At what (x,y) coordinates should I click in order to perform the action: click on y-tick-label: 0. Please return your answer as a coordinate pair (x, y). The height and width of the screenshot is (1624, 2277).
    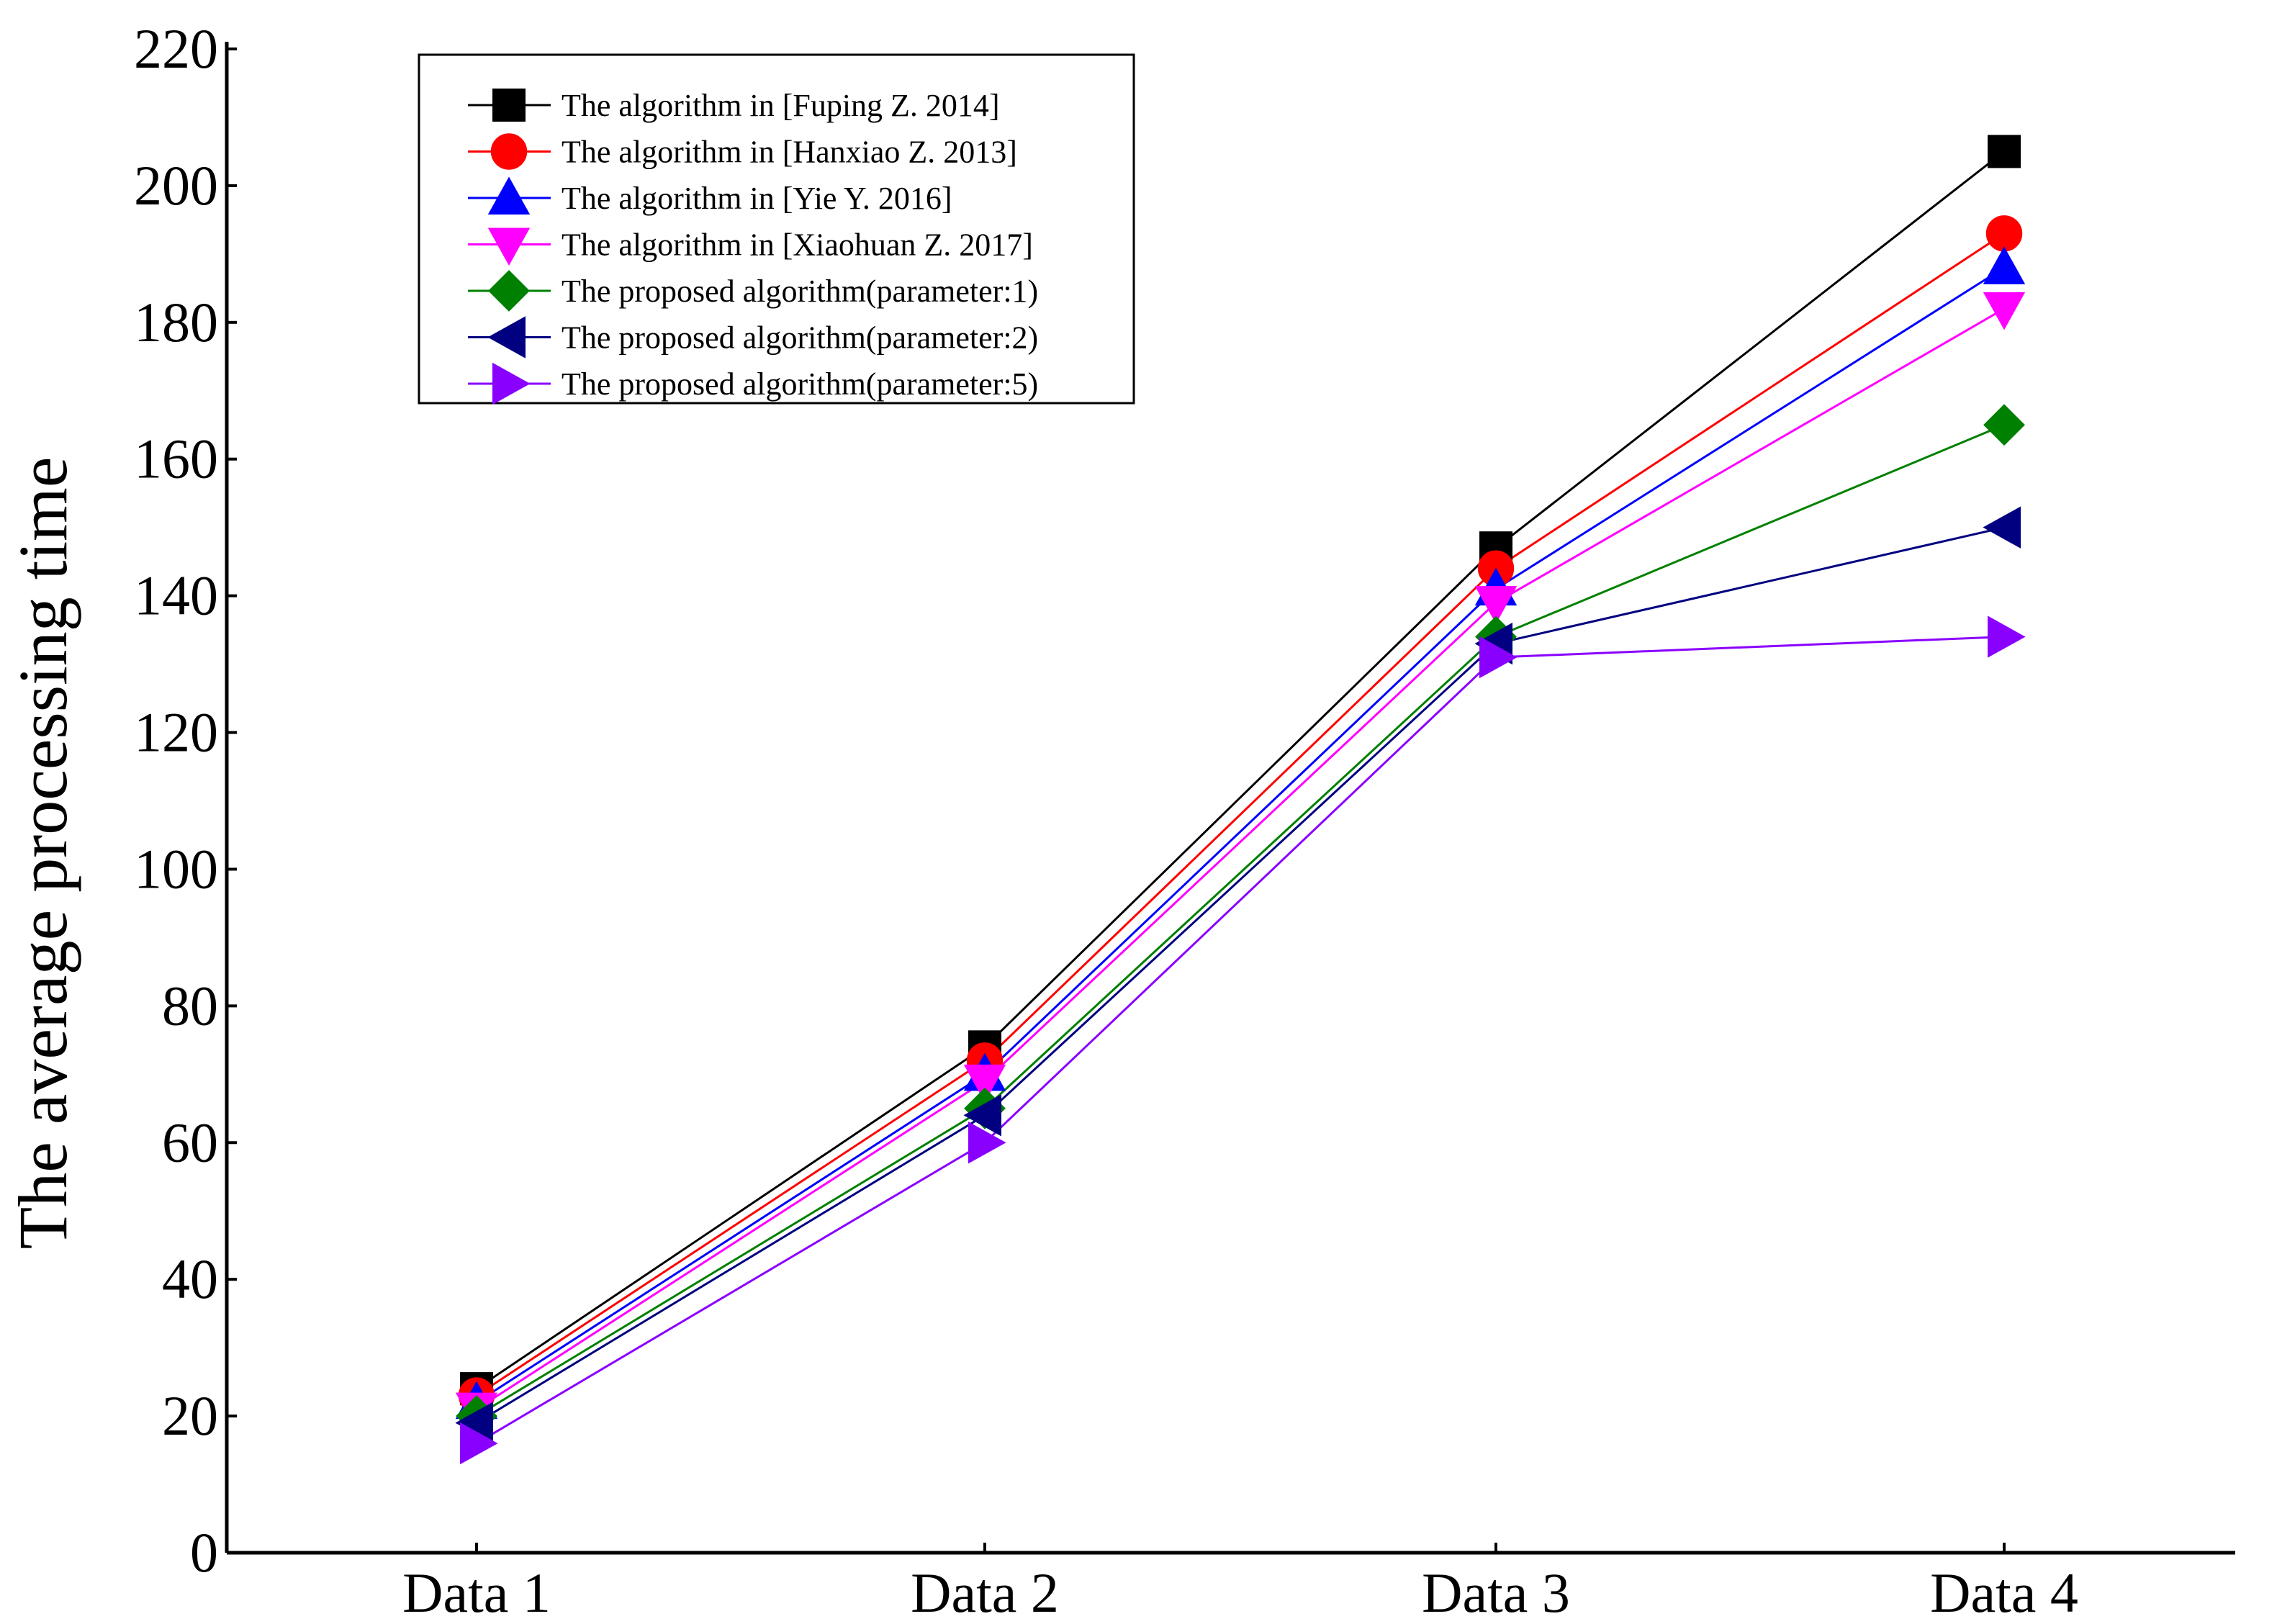
    Looking at the image, I should click on (204, 1552).